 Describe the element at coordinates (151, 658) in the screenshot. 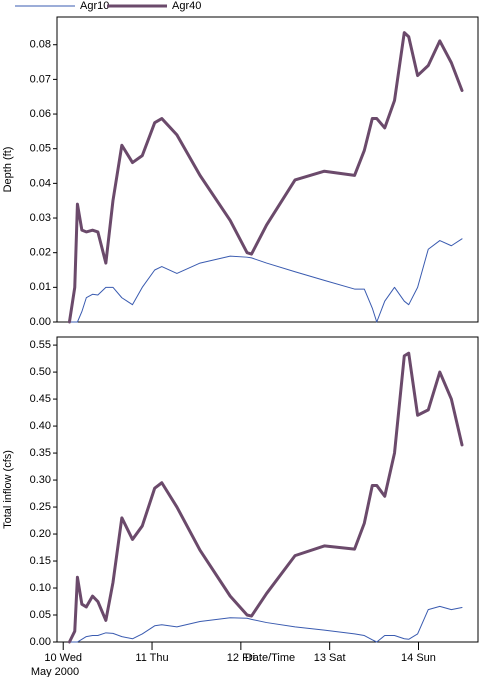

I see `x-tick-label: 11 Thu` at that location.